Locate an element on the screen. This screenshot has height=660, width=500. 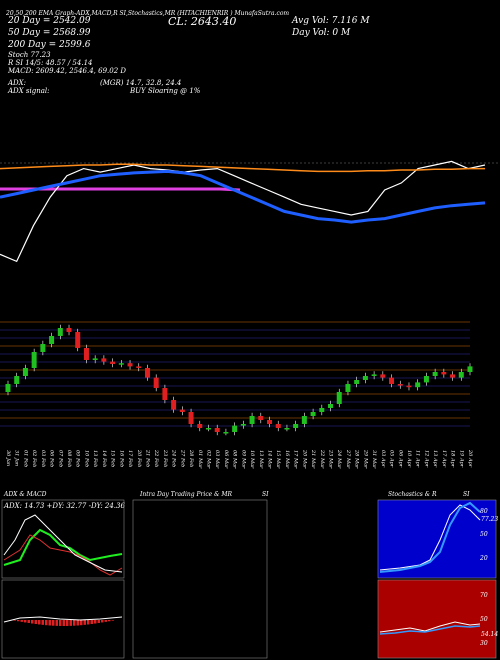
candle-date-16: 21 Feb is located at coordinates (147, 458).